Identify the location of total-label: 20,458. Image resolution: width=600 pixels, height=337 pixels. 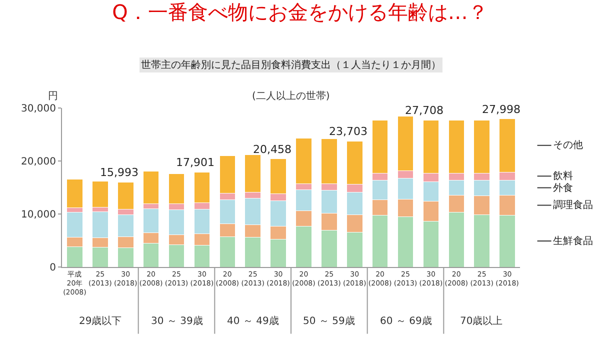
(272, 149).